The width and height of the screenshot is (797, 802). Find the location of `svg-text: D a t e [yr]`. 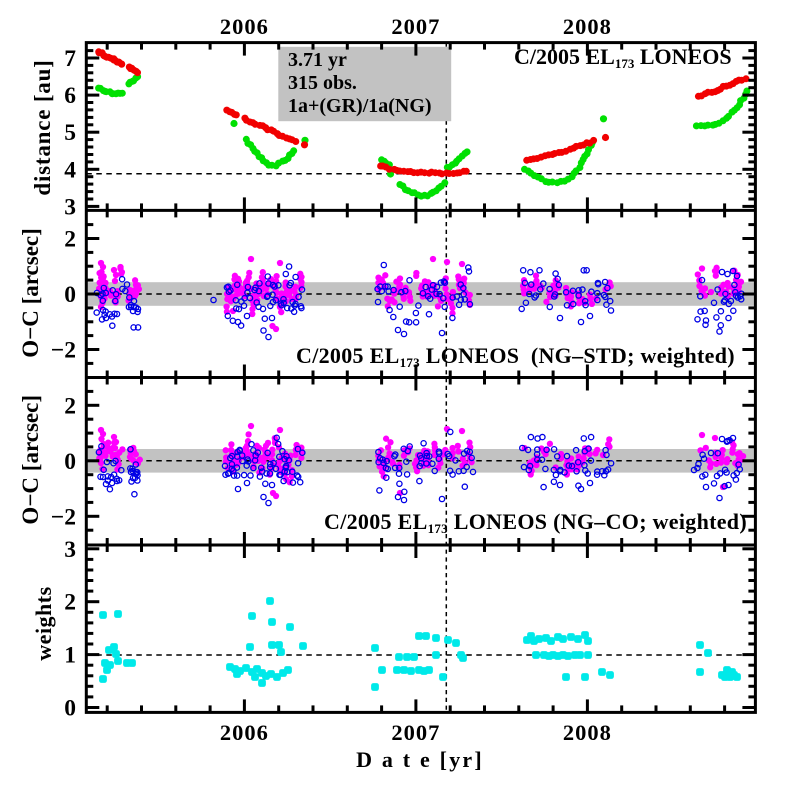

svg-text: D a t e [yr] is located at coordinates (420, 759).